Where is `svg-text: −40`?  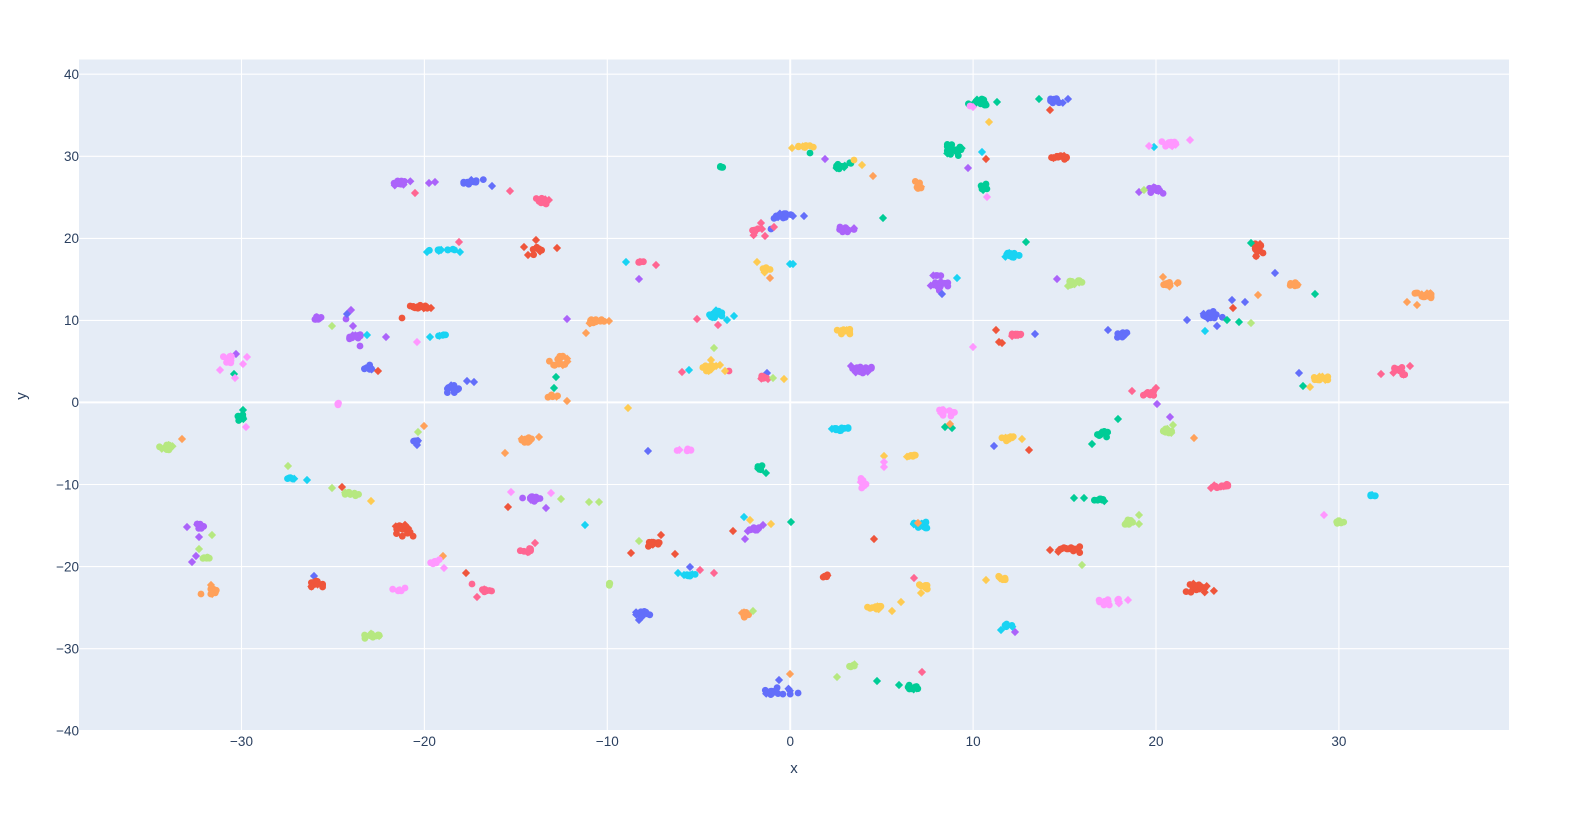 svg-text: −40 is located at coordinates (67, 730).